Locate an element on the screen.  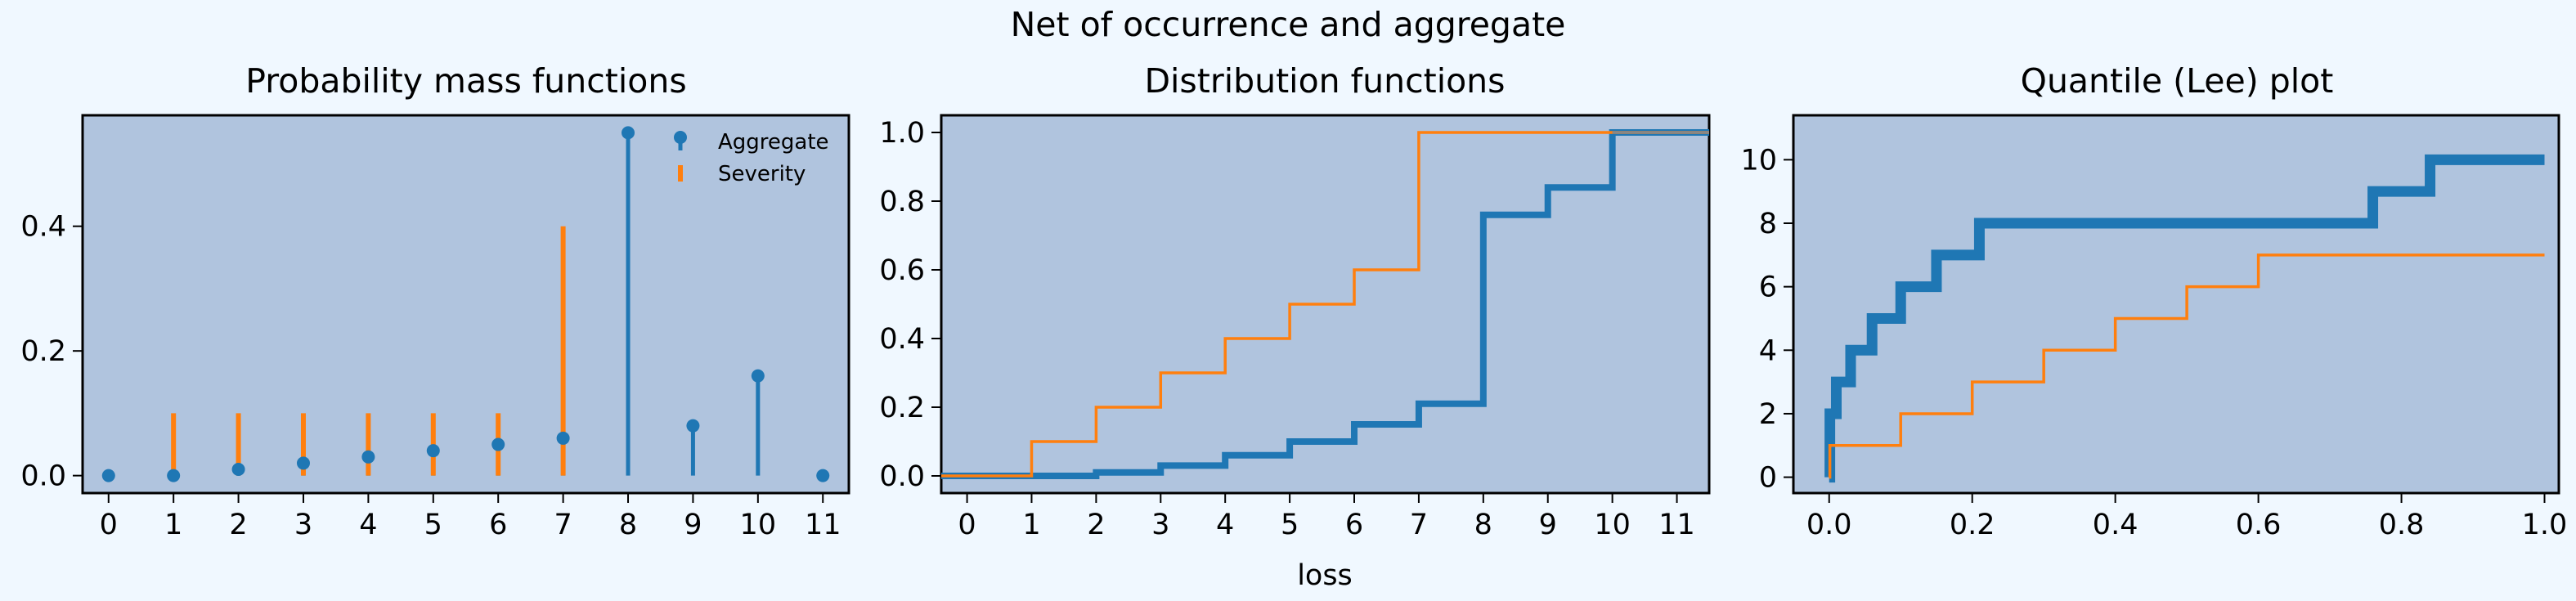
cdf-ytick-label: 0.4 is located at coordinates (902, 339).